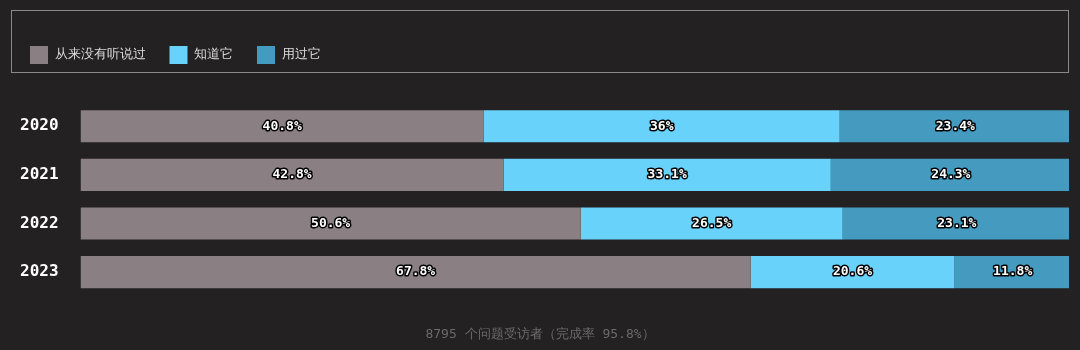 Image resolution: width=1080 pixels, height=350 pixels. I want to click on data-label: 11.8%, so click(1013, 271).